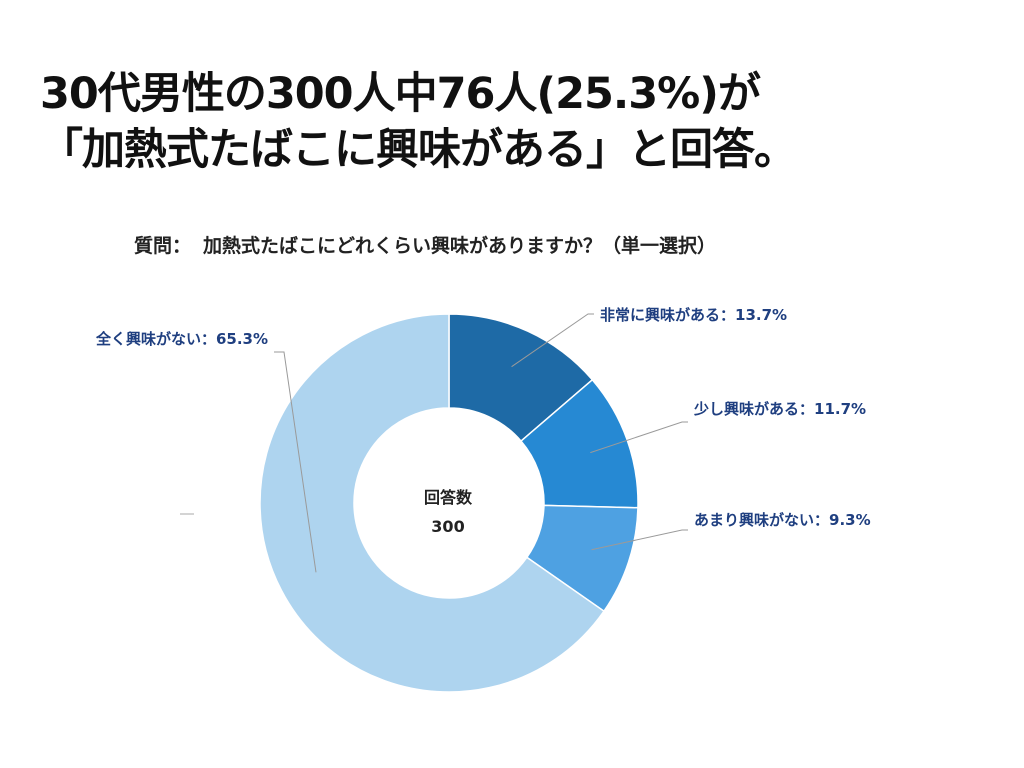  Describe the element at coordinates (181, 339) in the screenshot. I see `slice-label: 全く興味がない：65.3%` at that location.